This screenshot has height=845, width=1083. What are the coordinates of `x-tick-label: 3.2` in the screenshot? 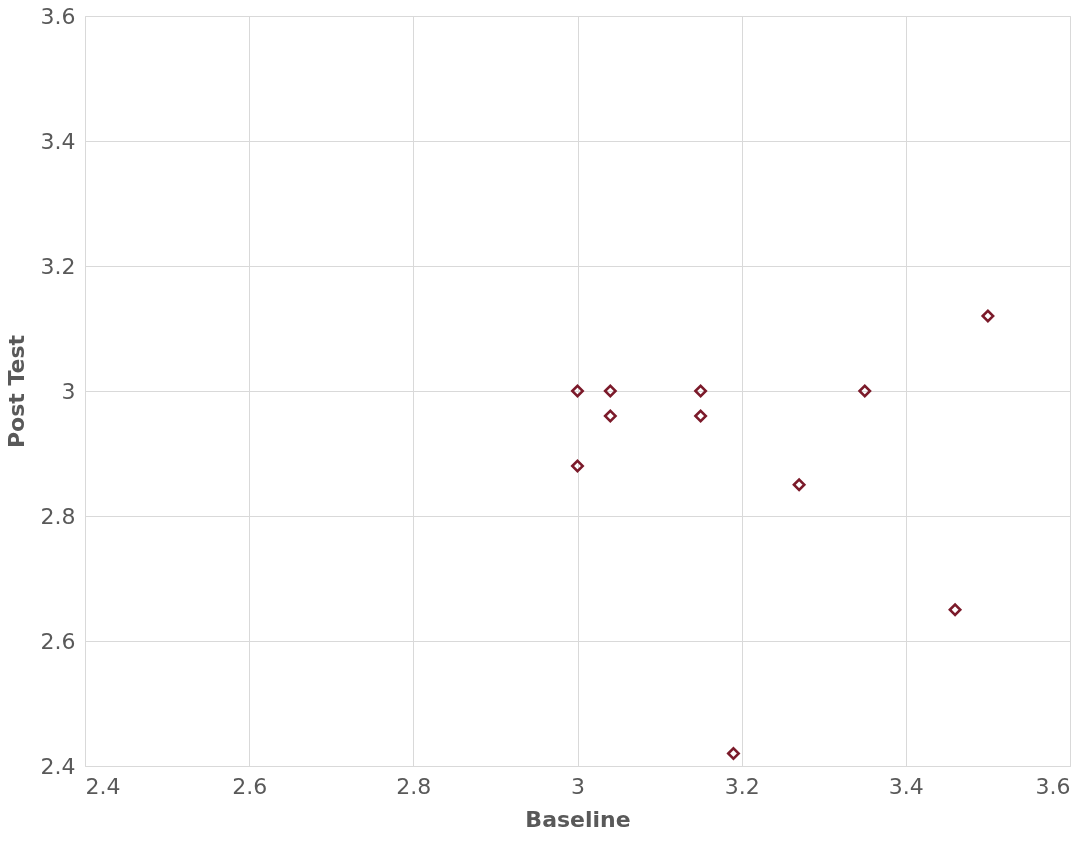 It's located at (742, 786).